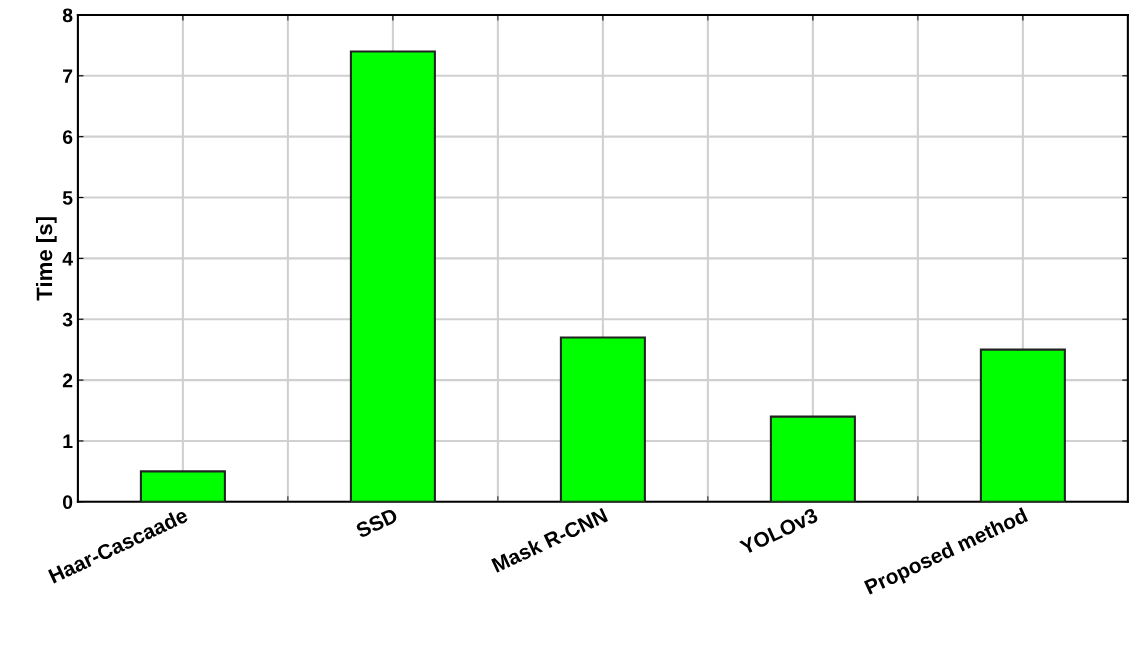 This screenshot has height=650, width=1129. I want to click on y-tick-label: 0, so click(68, 502).